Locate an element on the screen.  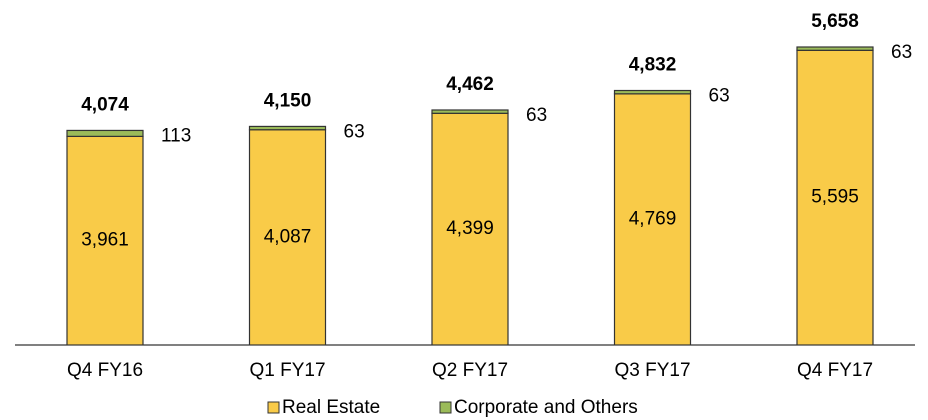
segment-label: 4,769 is located at coordinates (653, 218).